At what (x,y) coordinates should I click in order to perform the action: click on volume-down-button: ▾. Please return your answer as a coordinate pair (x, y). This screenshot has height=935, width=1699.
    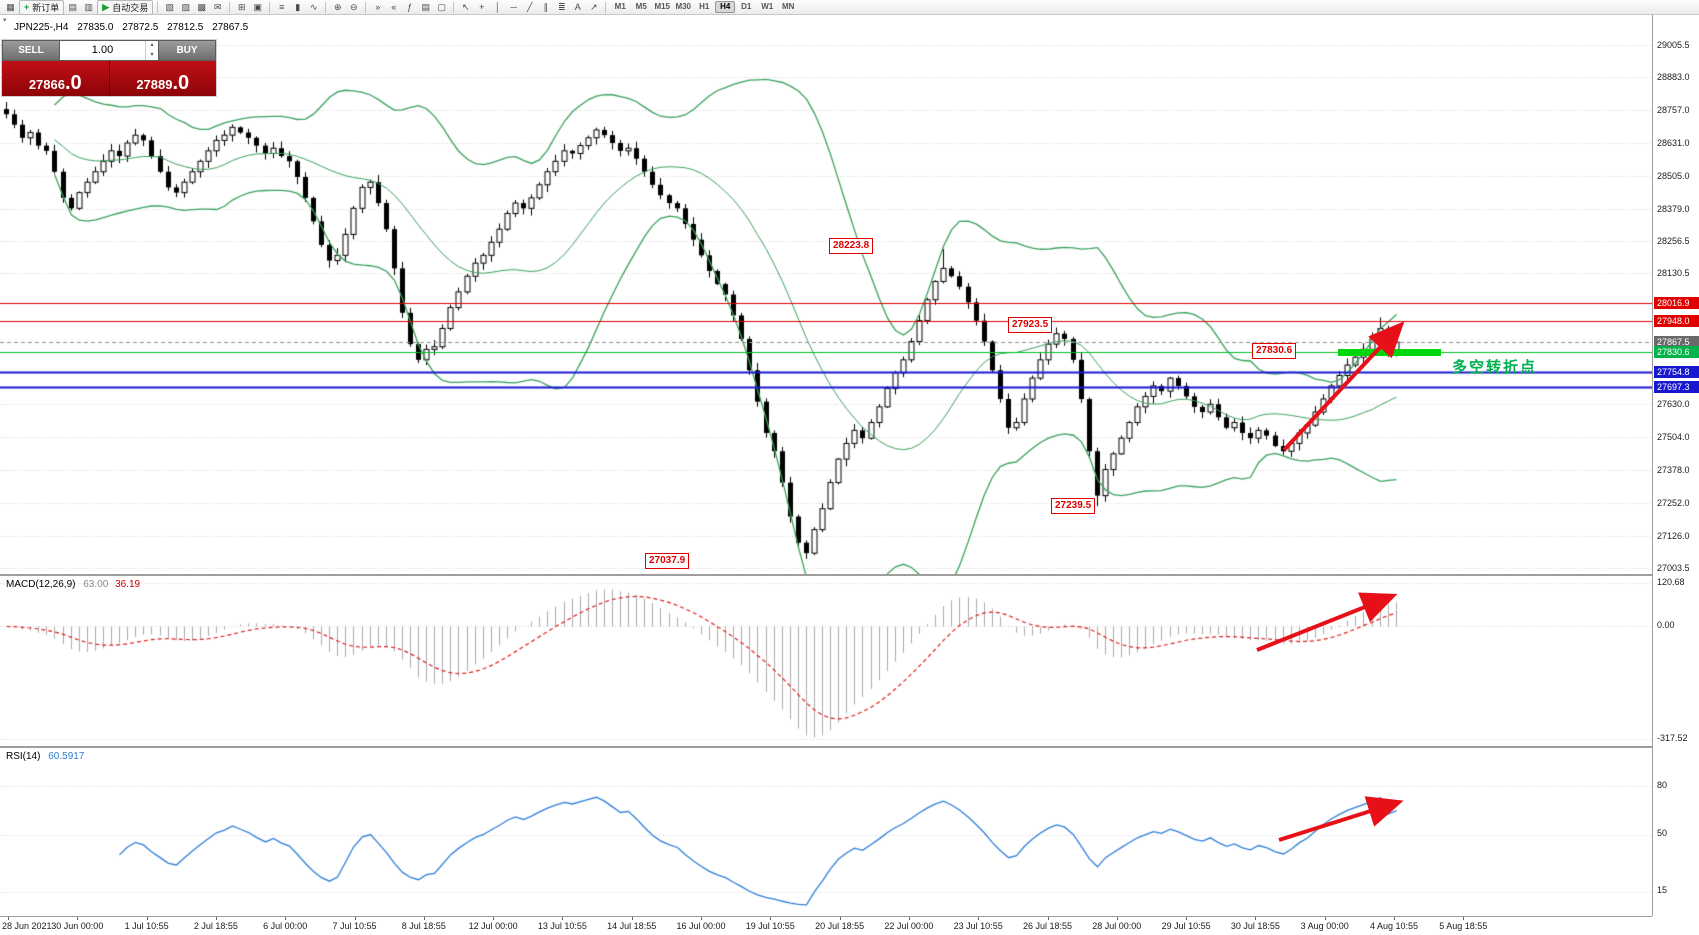
    Looking at the image, I should click on (152, 54).